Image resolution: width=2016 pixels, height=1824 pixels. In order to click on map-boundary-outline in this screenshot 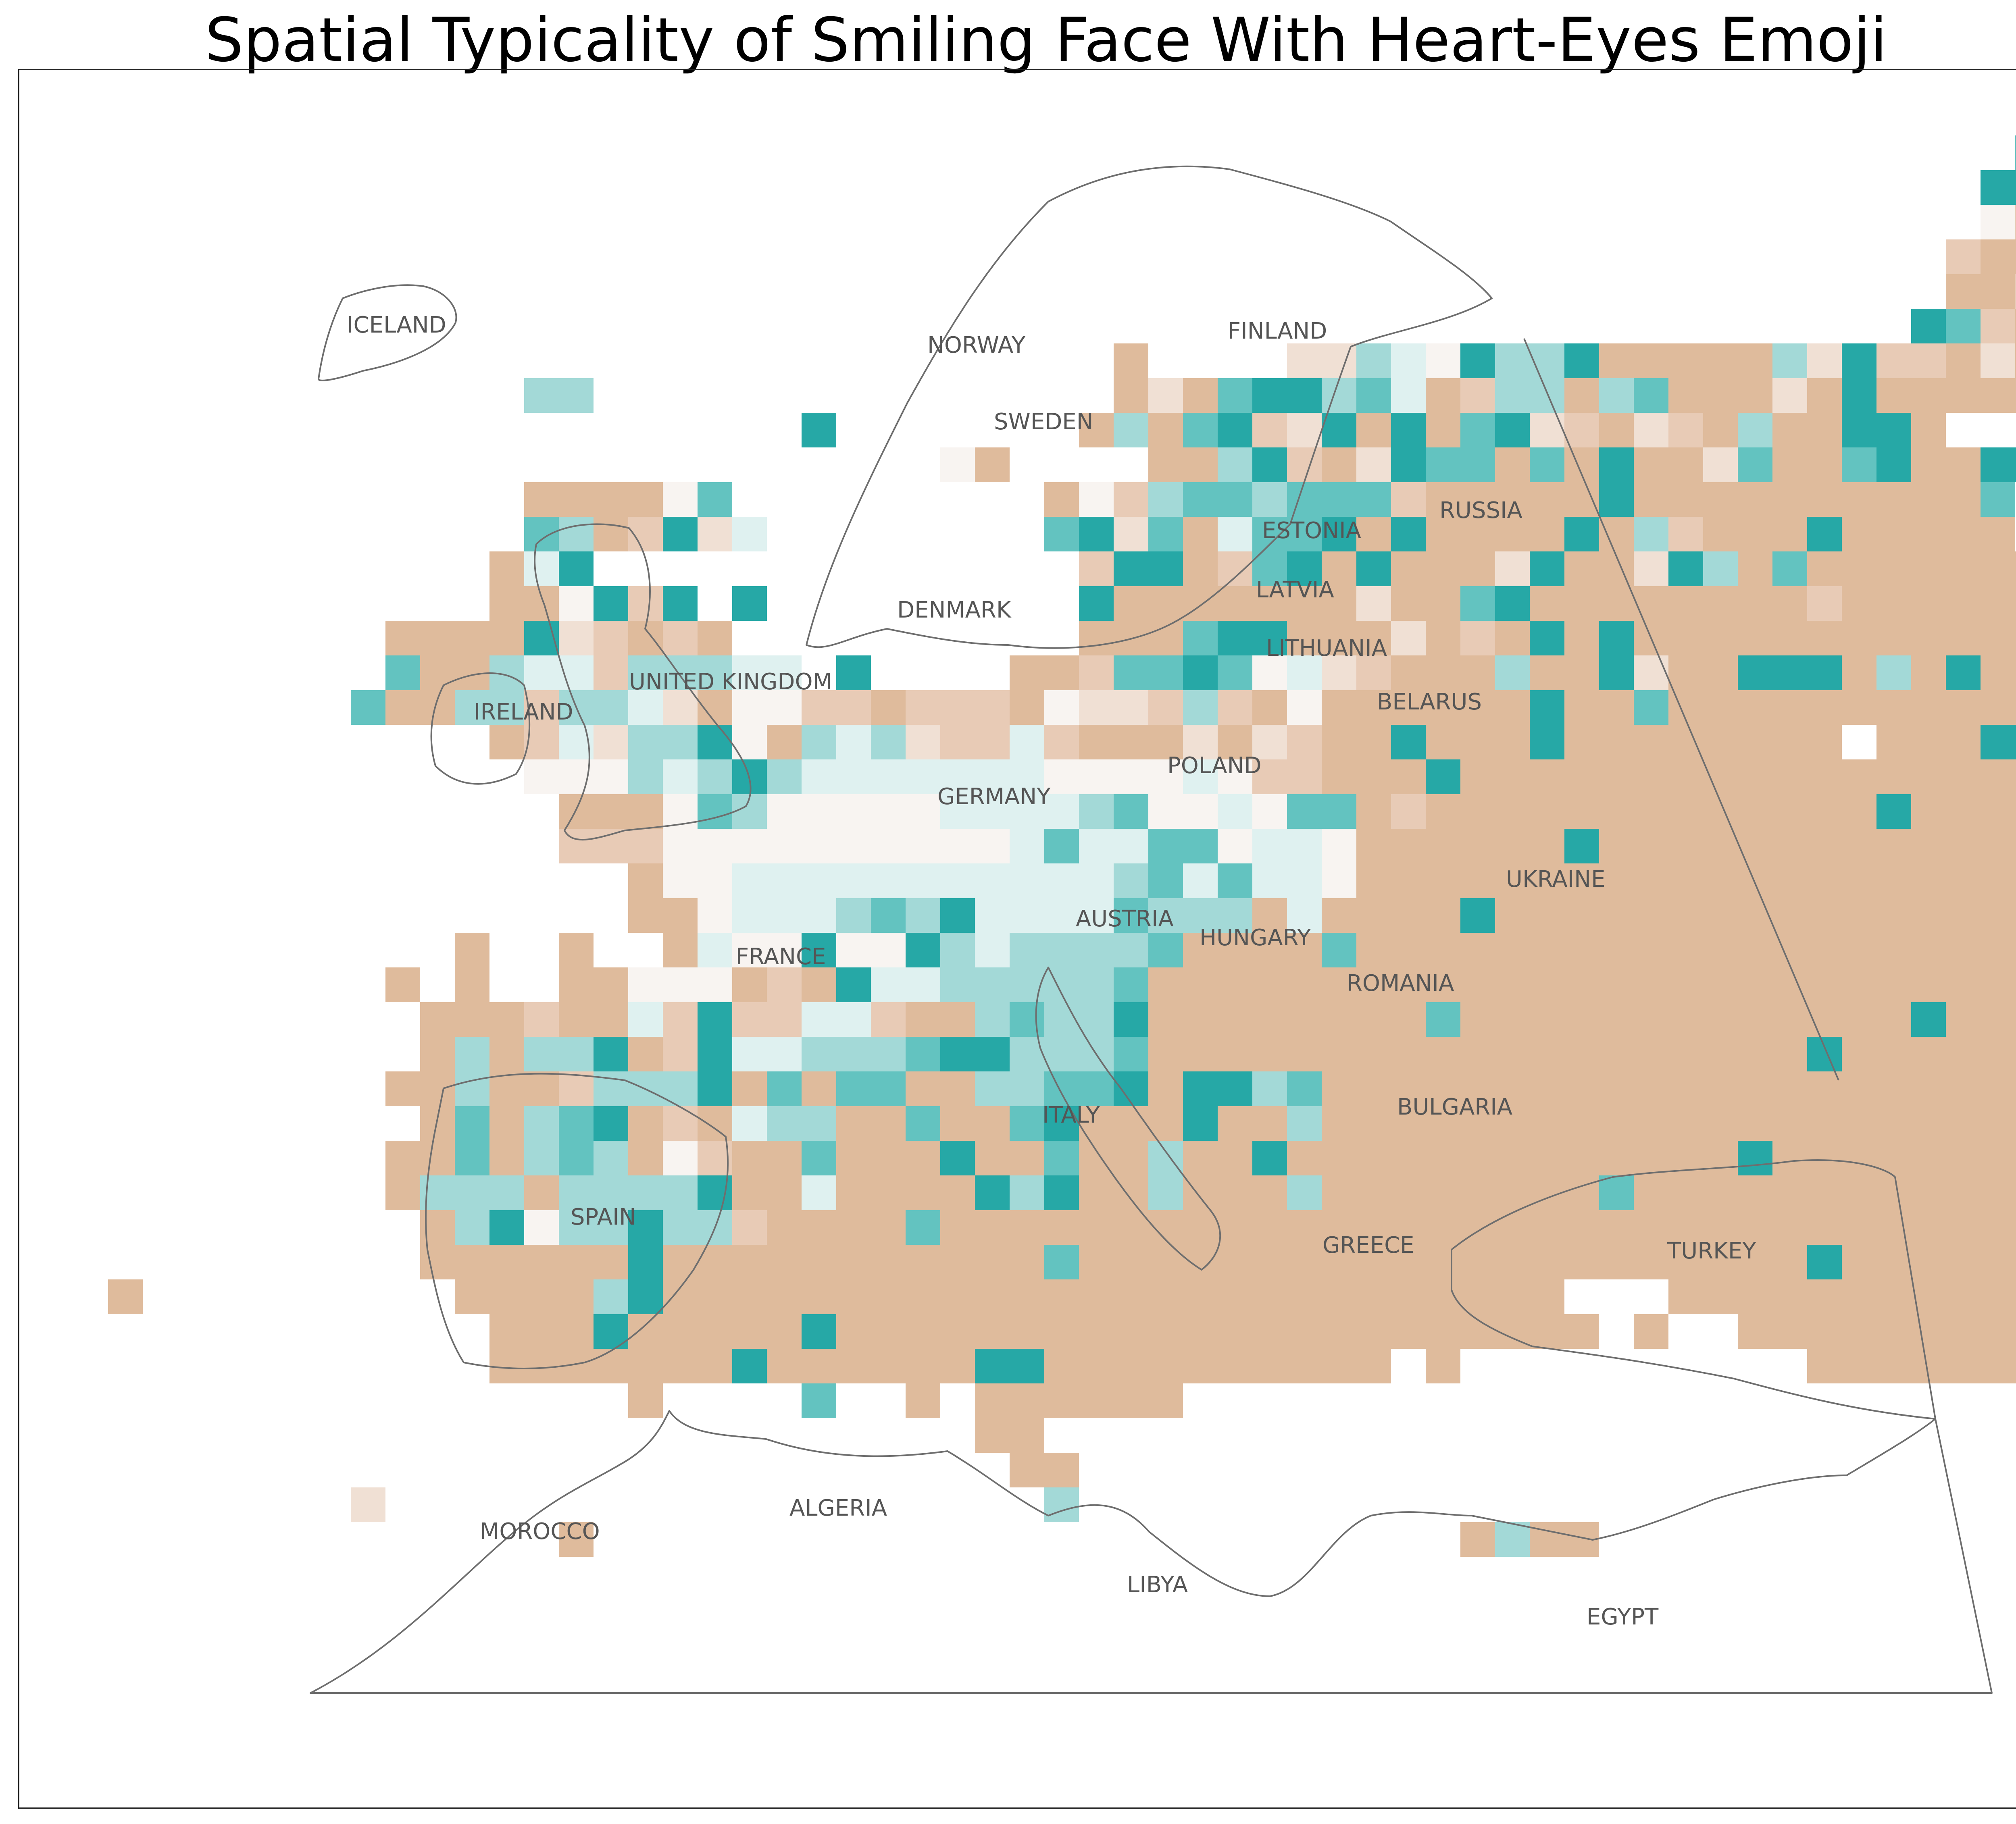, I will do `click(1151, 1552)`.